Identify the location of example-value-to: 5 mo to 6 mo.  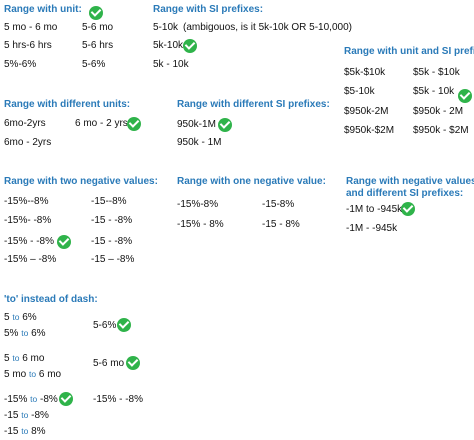
(32, 374).